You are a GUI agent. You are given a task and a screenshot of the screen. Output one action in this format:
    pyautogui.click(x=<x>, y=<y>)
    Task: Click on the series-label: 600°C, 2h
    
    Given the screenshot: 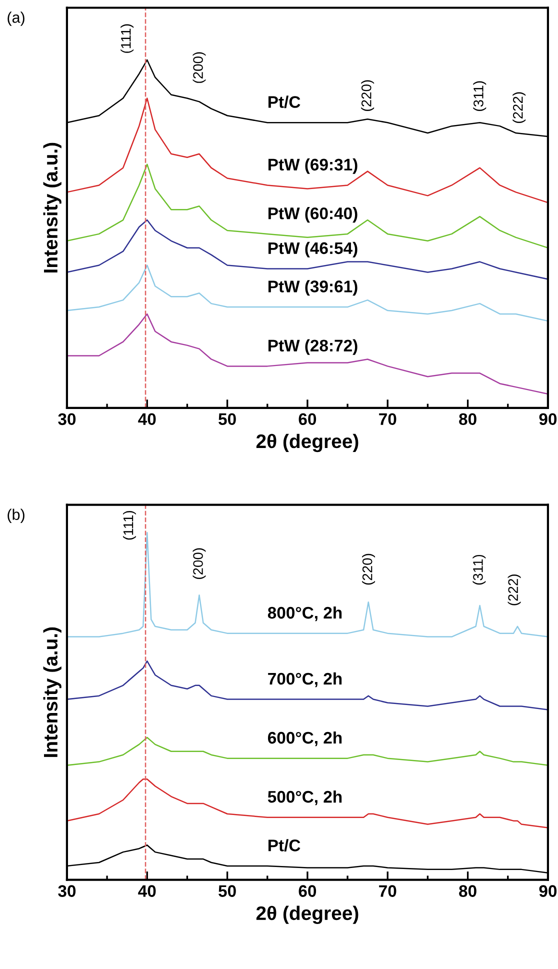 What is the action you would take?
    pyautogui.click(x=305, y=738)
    